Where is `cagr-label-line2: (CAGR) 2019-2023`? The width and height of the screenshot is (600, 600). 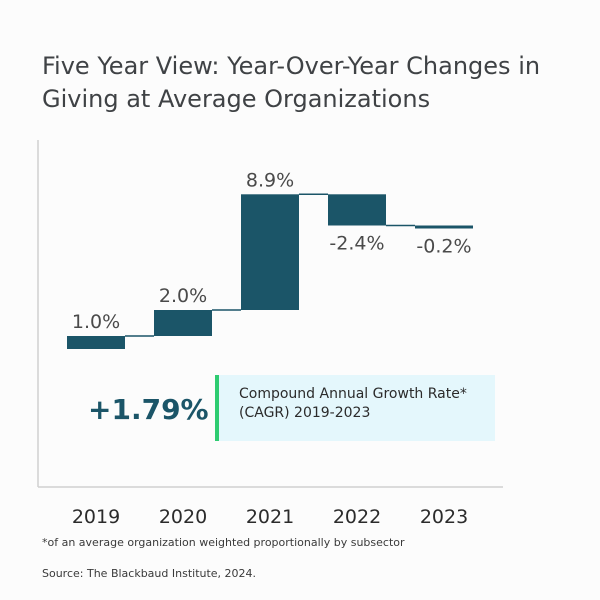 cagr-label-line2: (CAGR) 2019-2023 is located at coordinates (305, 413).